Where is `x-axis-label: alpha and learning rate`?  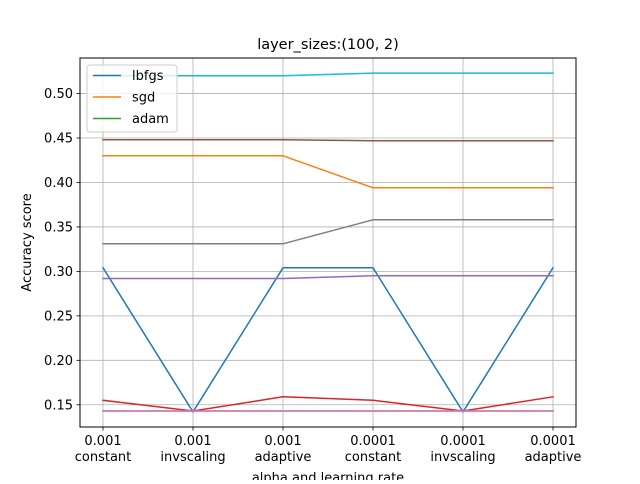
x-axis-label: alpha and learning rate is located at coordinates (328, 475).